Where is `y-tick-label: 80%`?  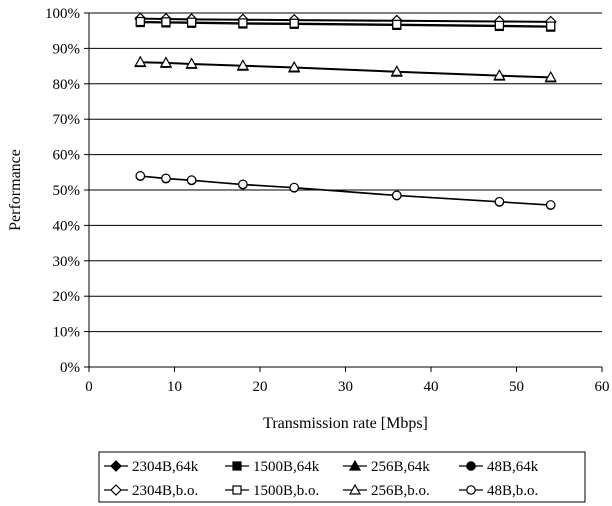 y-tick-label: 80% is located at coordinates (67, 85).